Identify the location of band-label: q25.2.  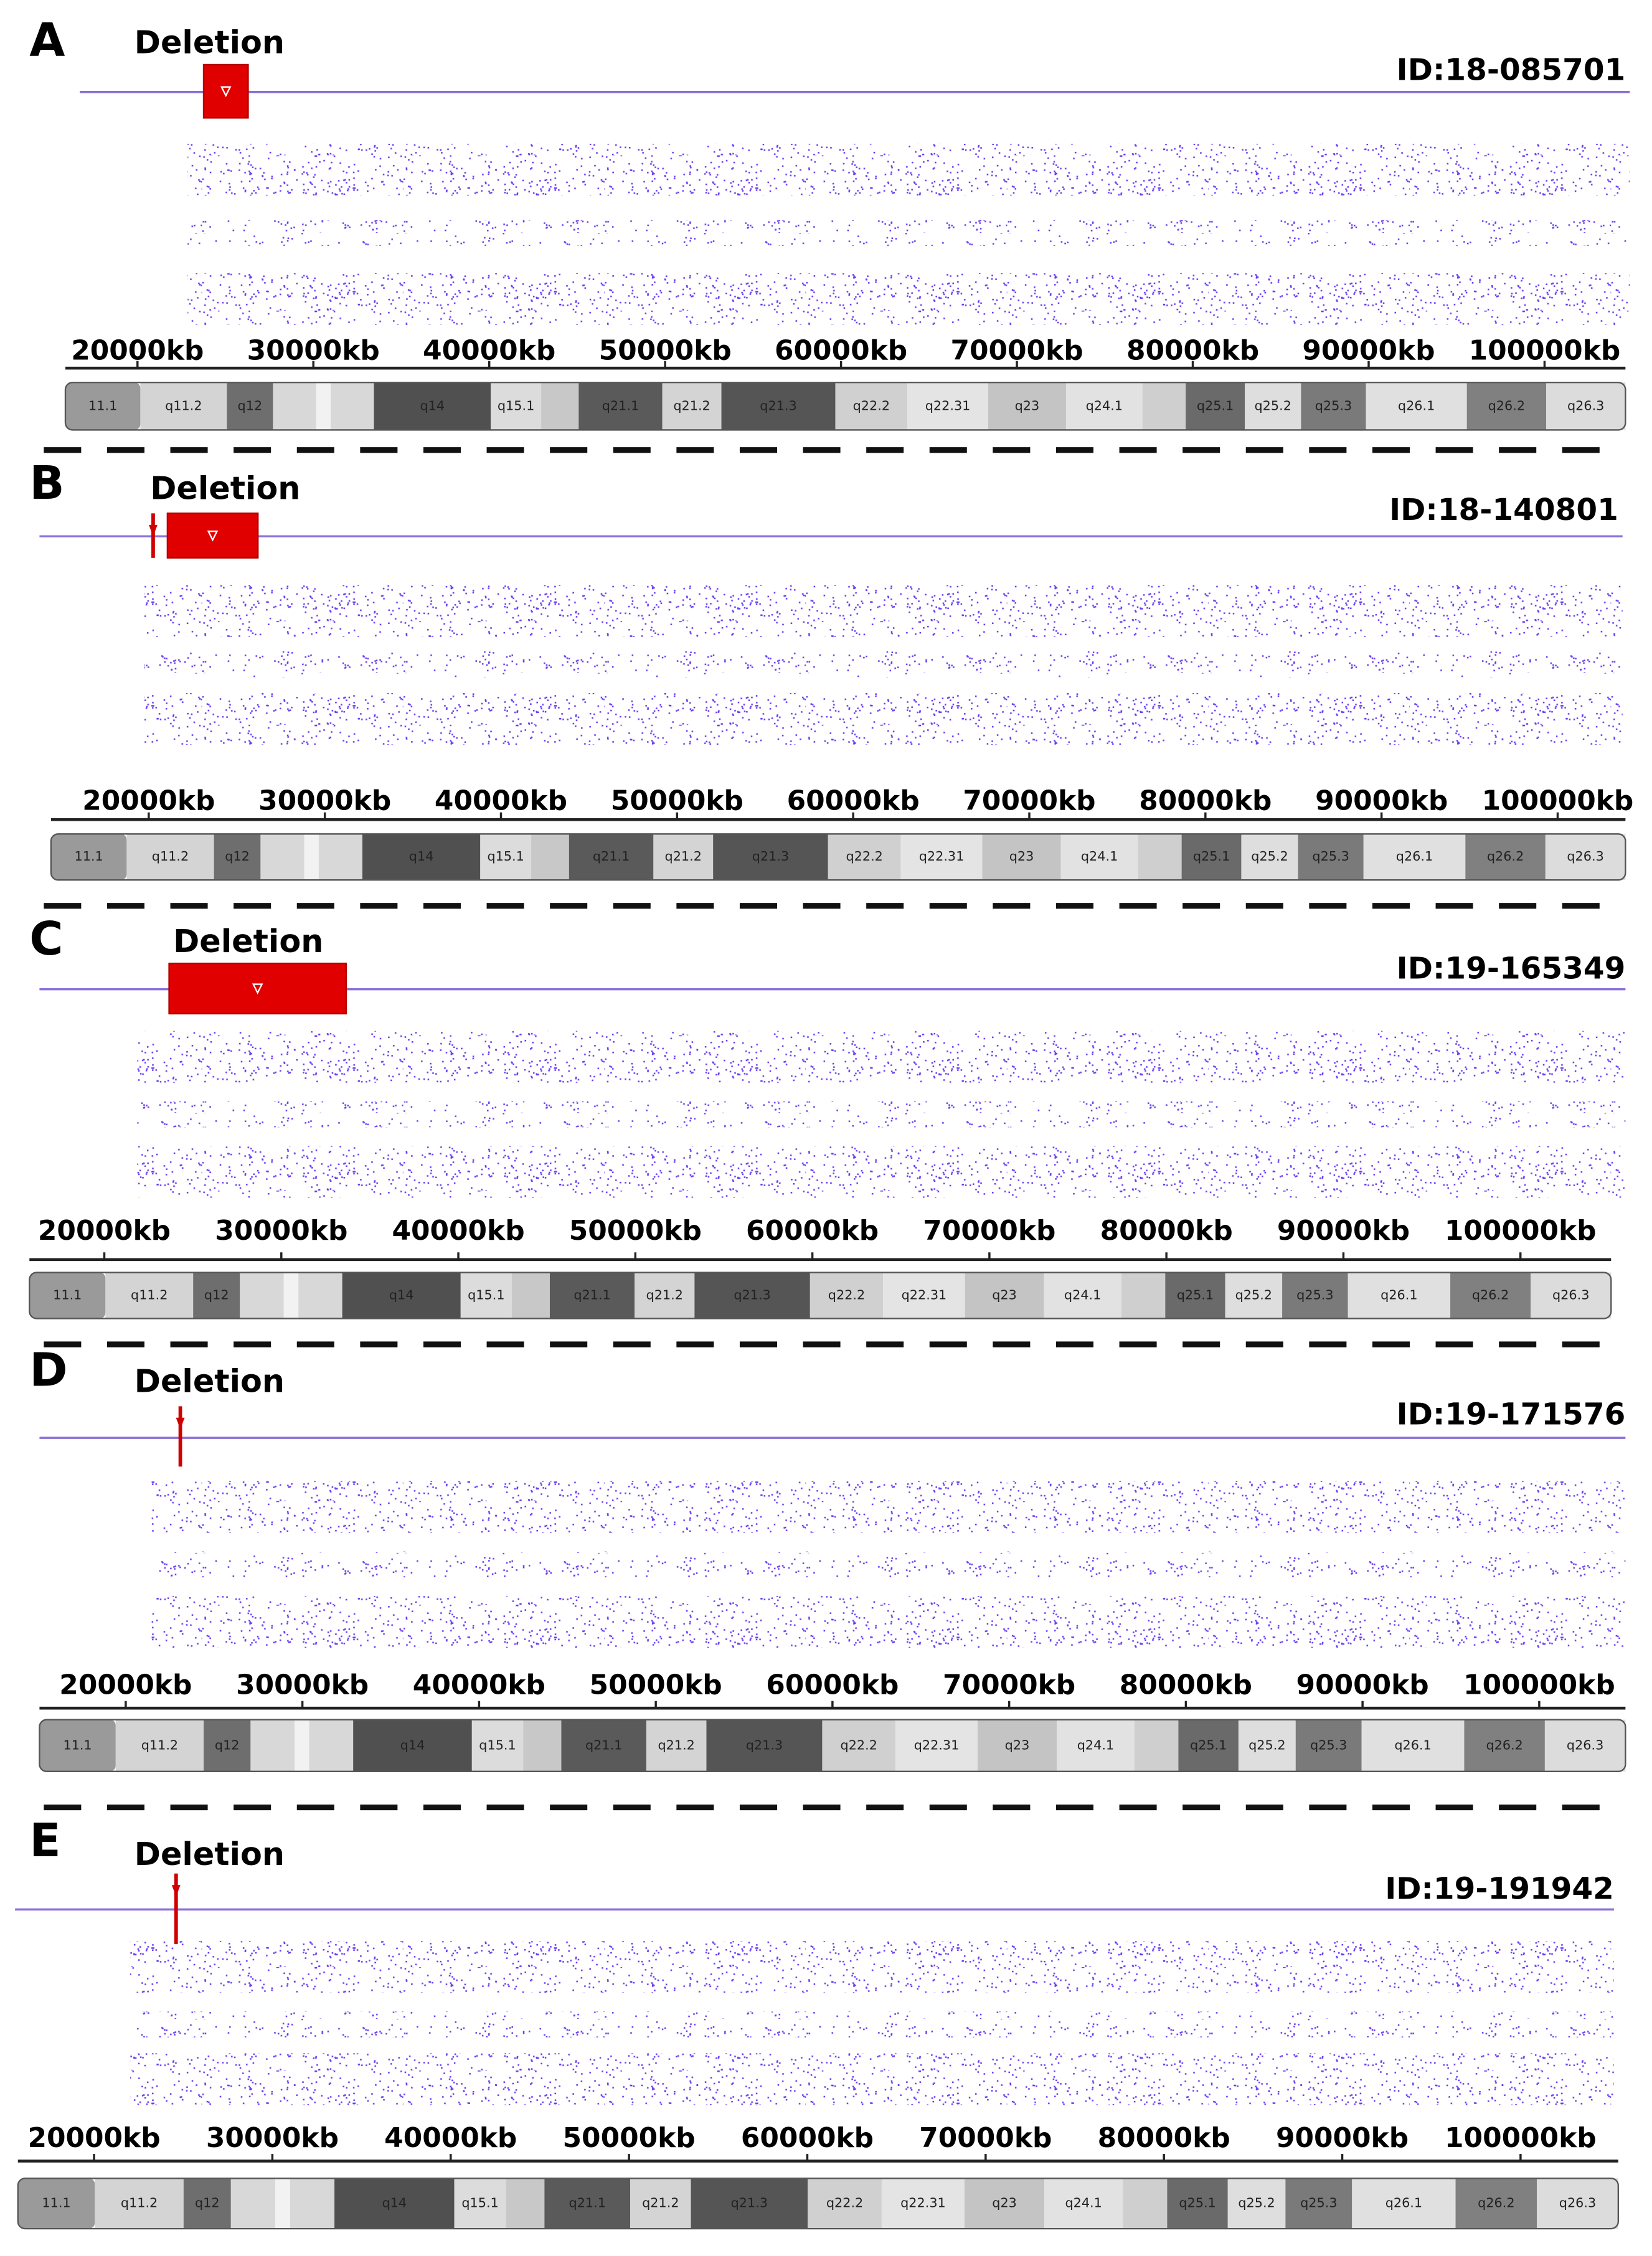
(1269, 857).